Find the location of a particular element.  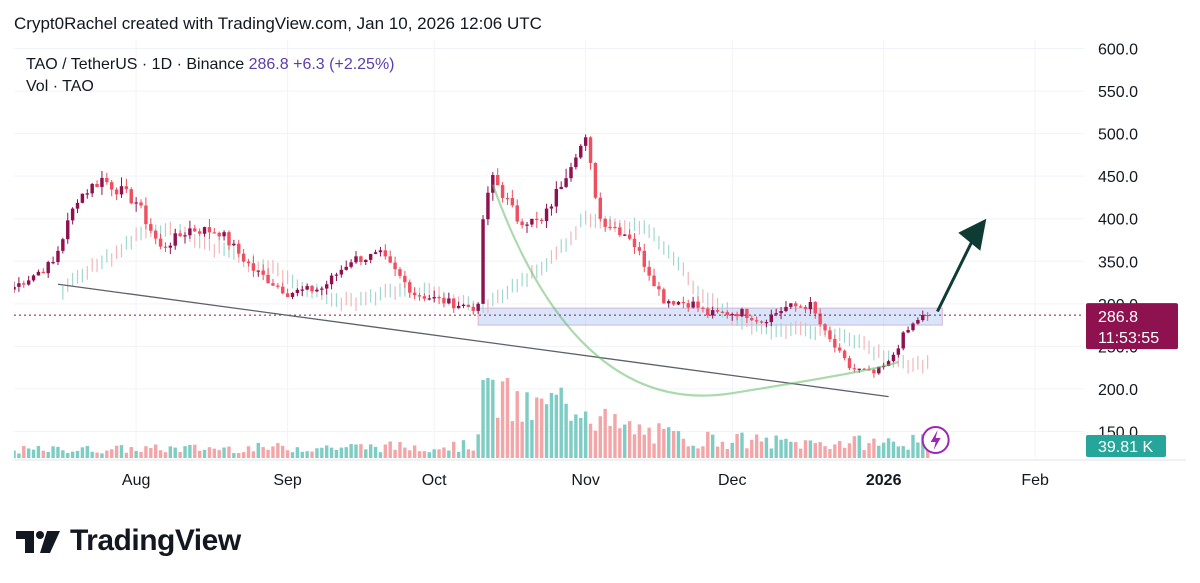

y-tick-label: 200.0 is located at coordinates (1118, 390).